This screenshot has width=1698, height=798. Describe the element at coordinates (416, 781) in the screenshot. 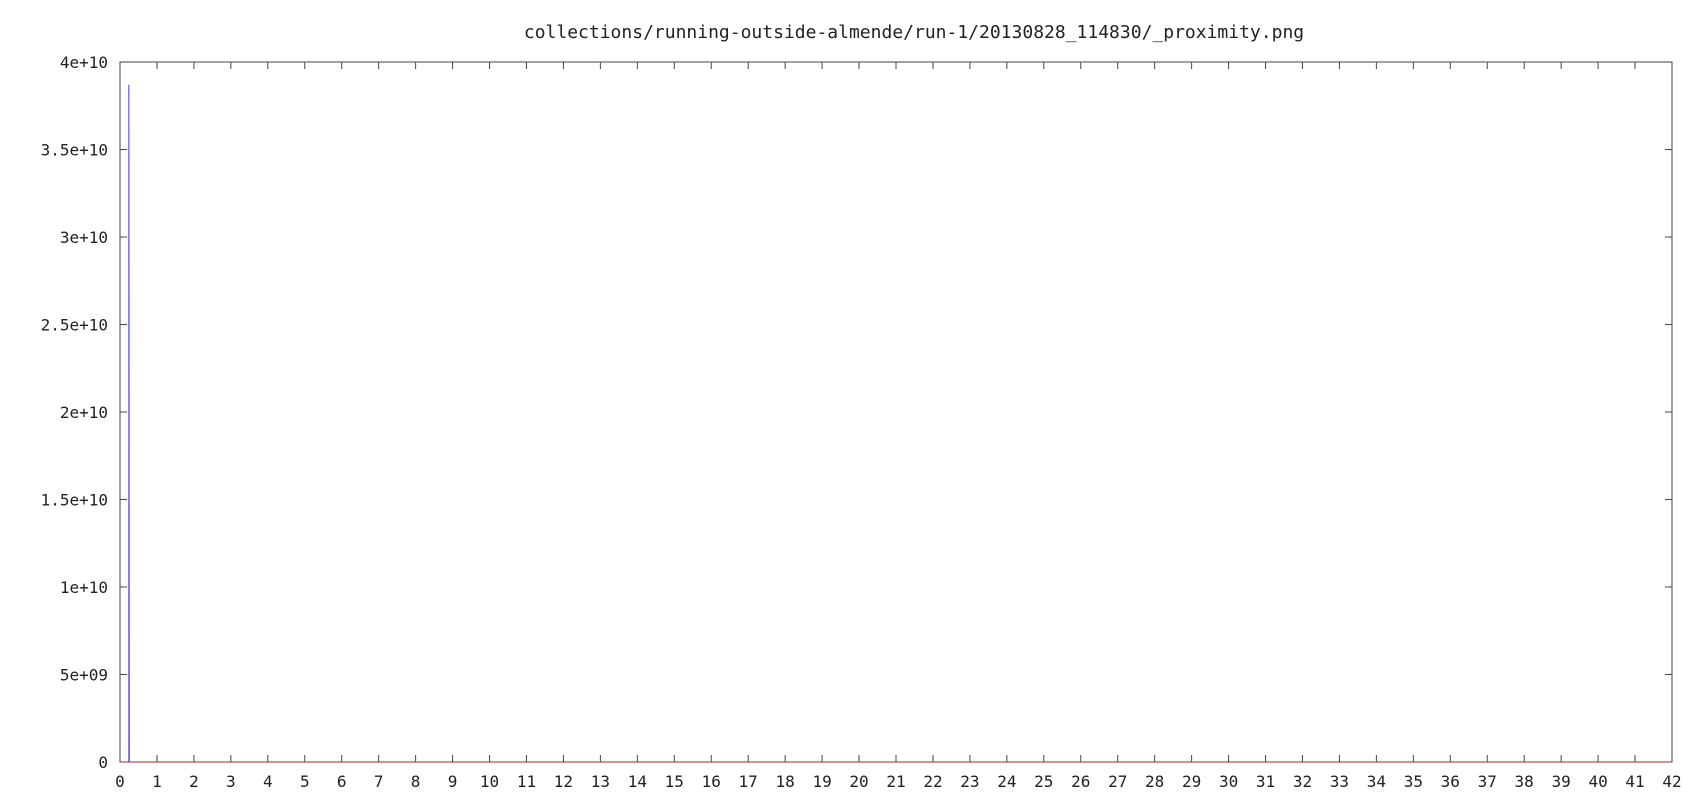

I see `x-tick-label: 8` at that location.